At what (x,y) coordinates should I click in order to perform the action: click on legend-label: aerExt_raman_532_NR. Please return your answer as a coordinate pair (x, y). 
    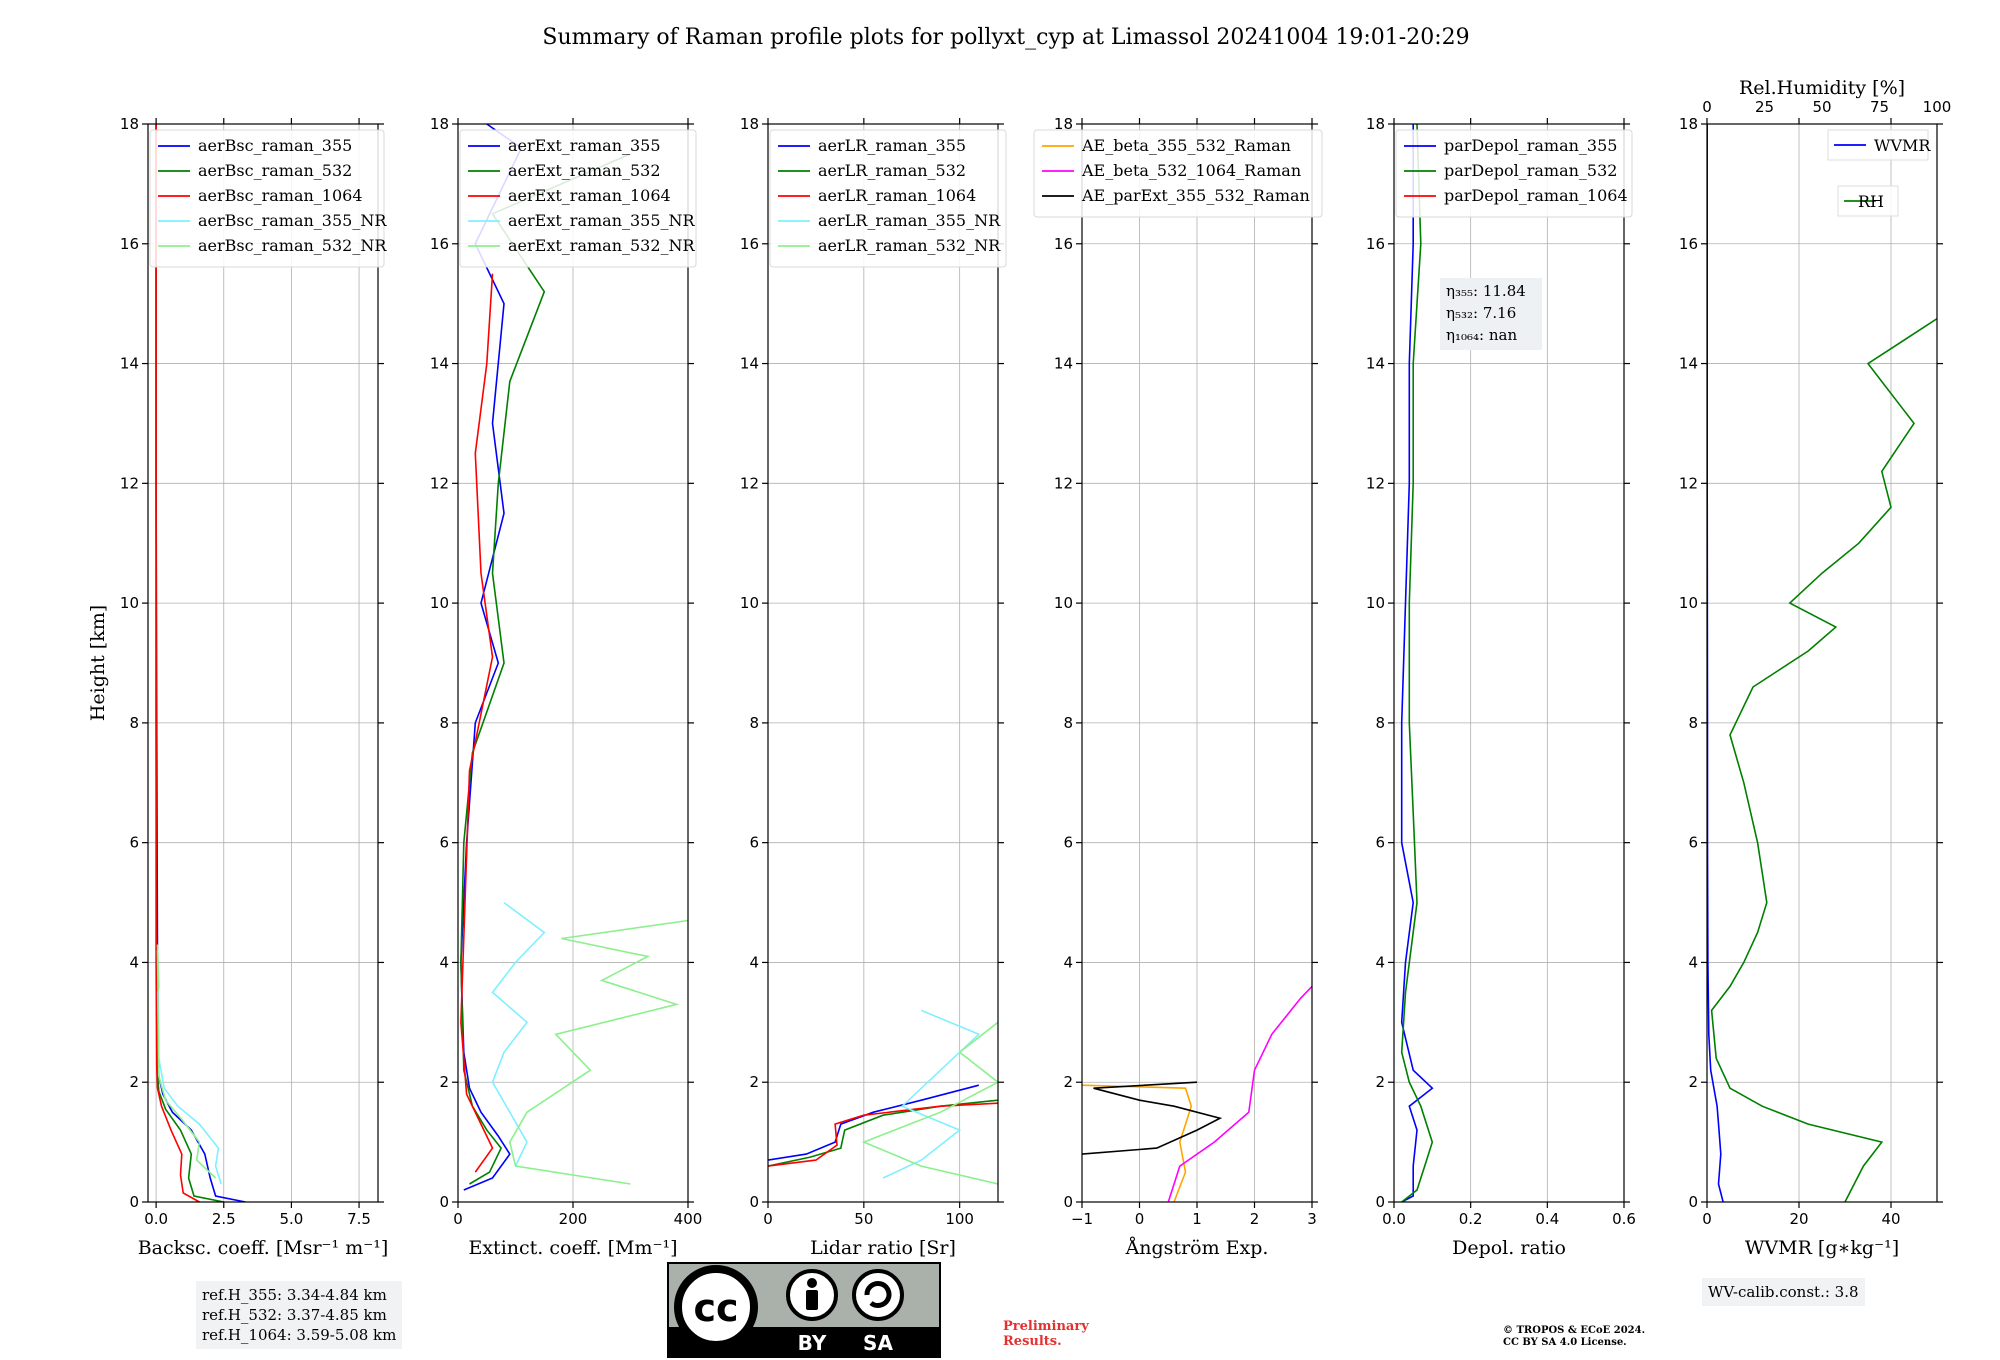
    Looking at the image, I should click on (602, 245).